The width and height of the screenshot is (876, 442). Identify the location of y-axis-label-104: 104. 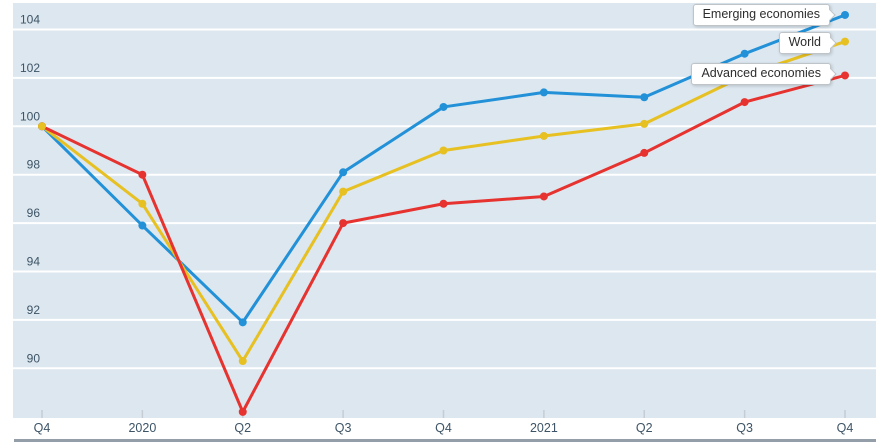
(30, 20).